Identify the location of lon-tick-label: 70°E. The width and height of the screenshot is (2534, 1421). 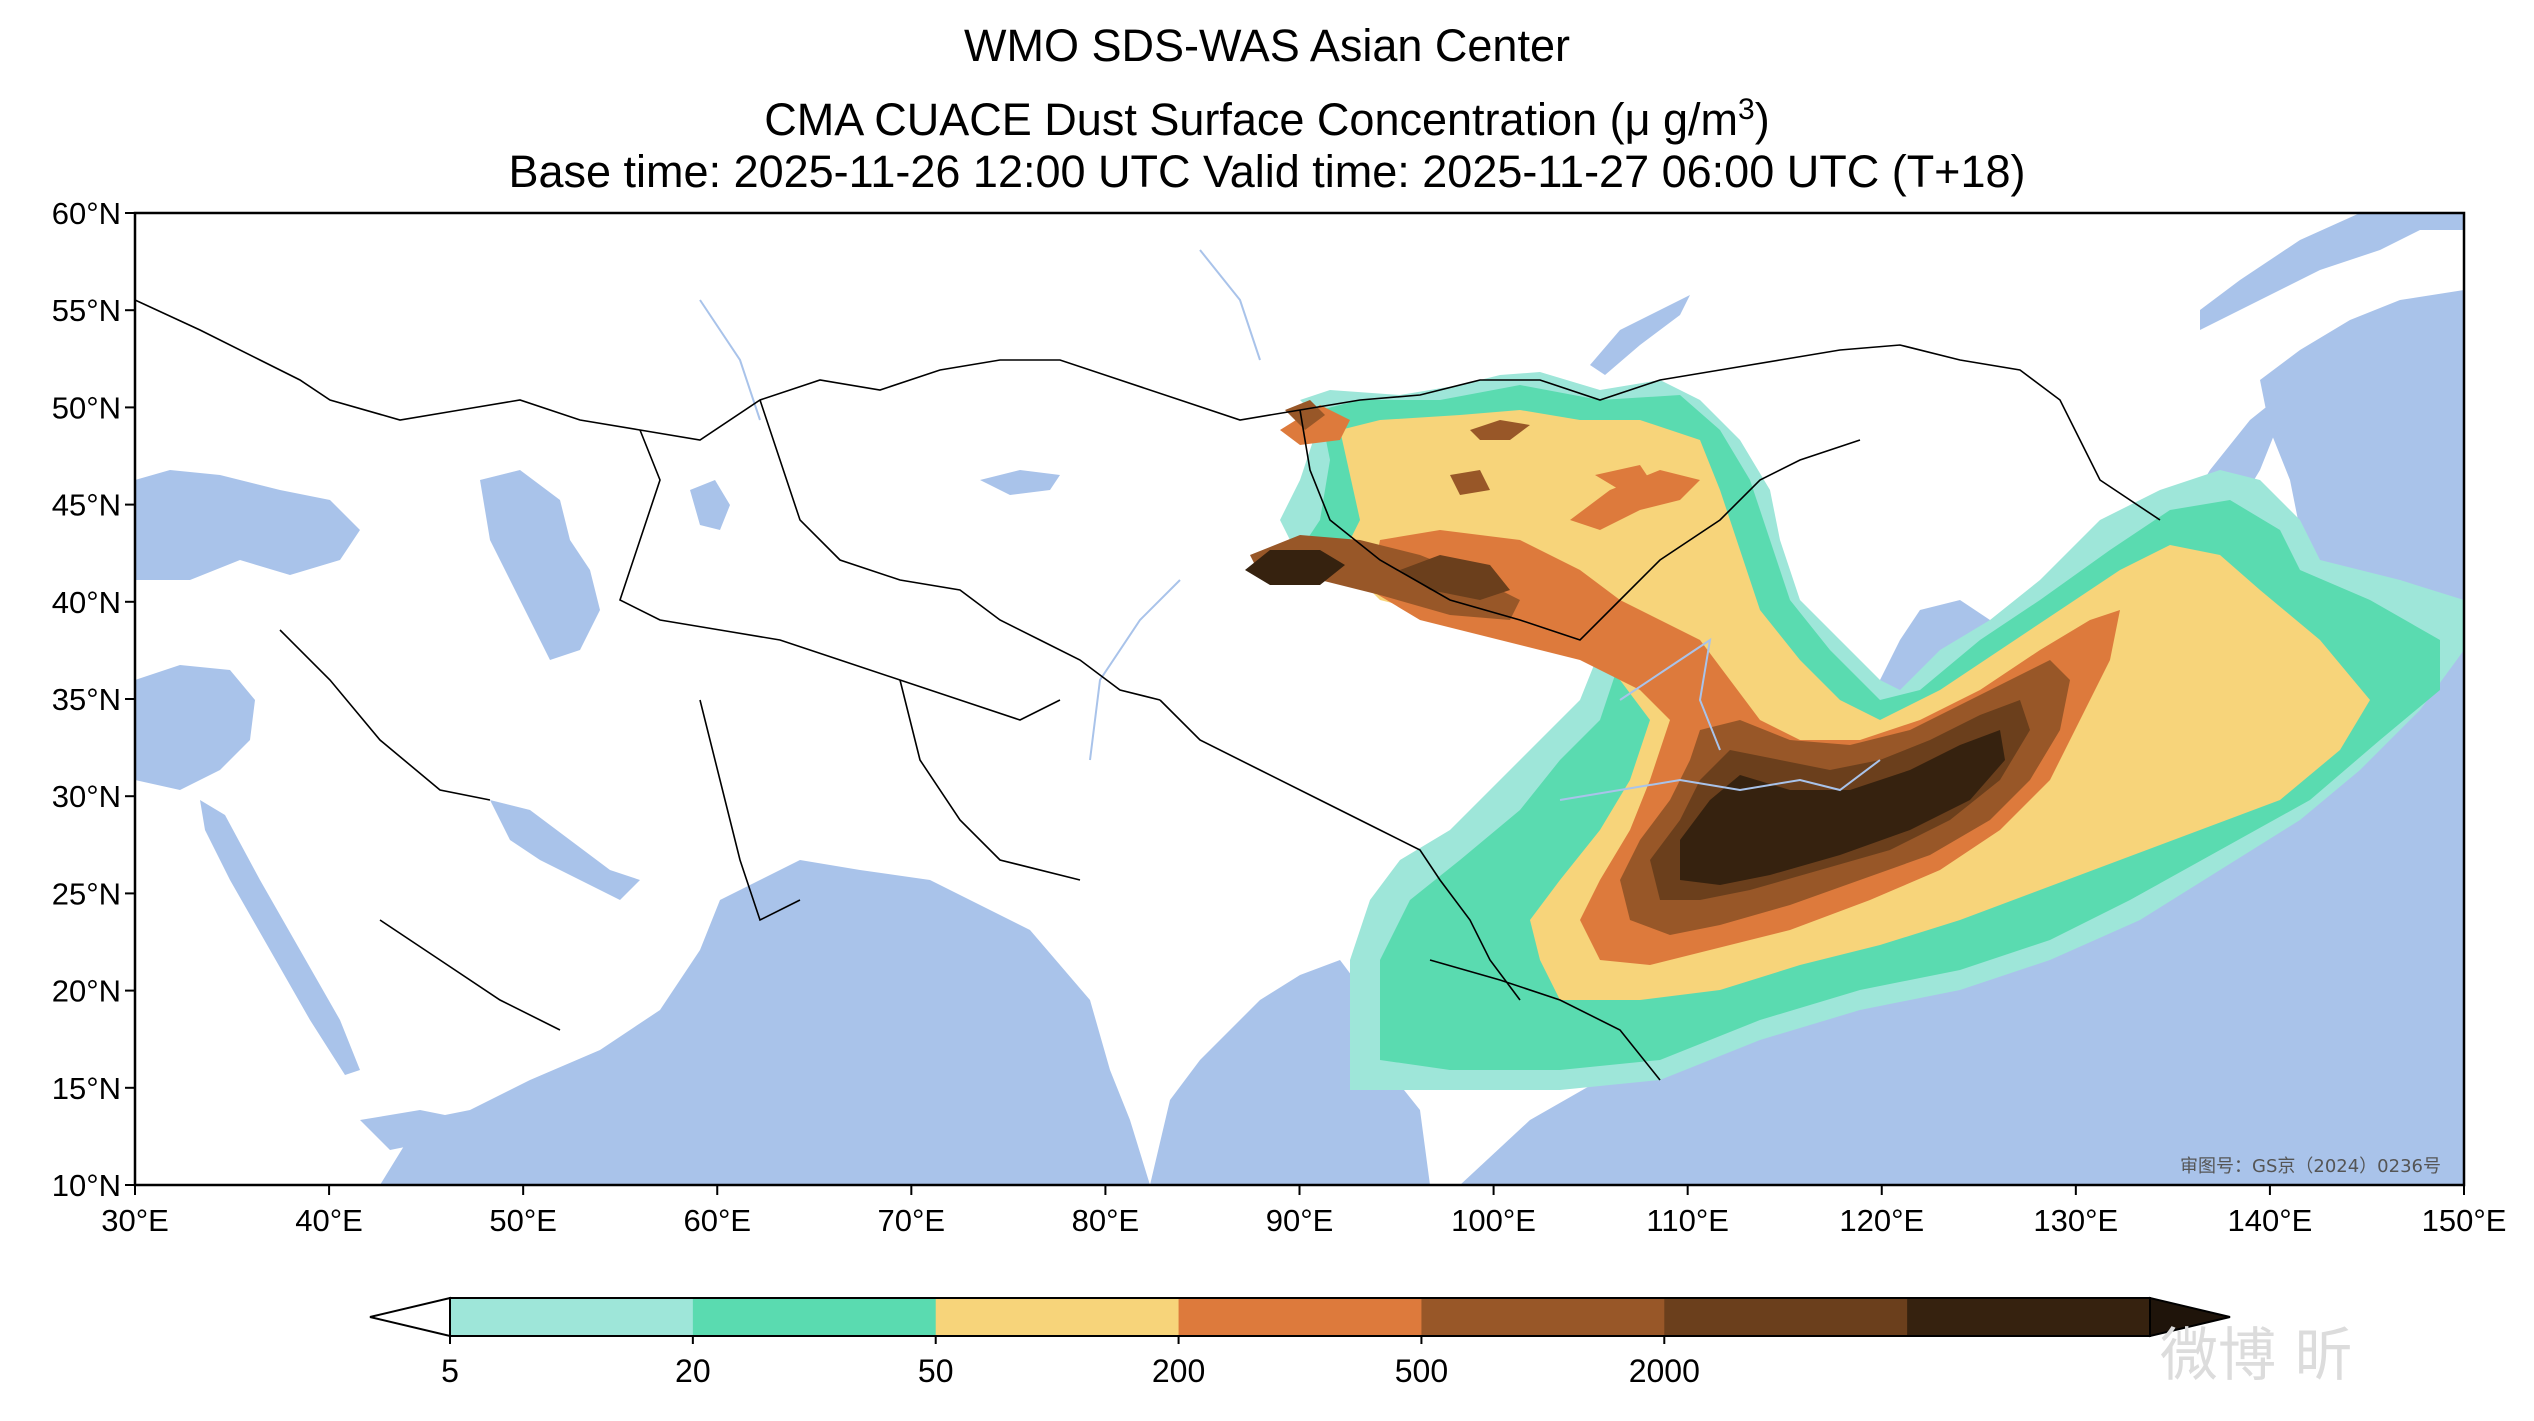
(912, 1220).